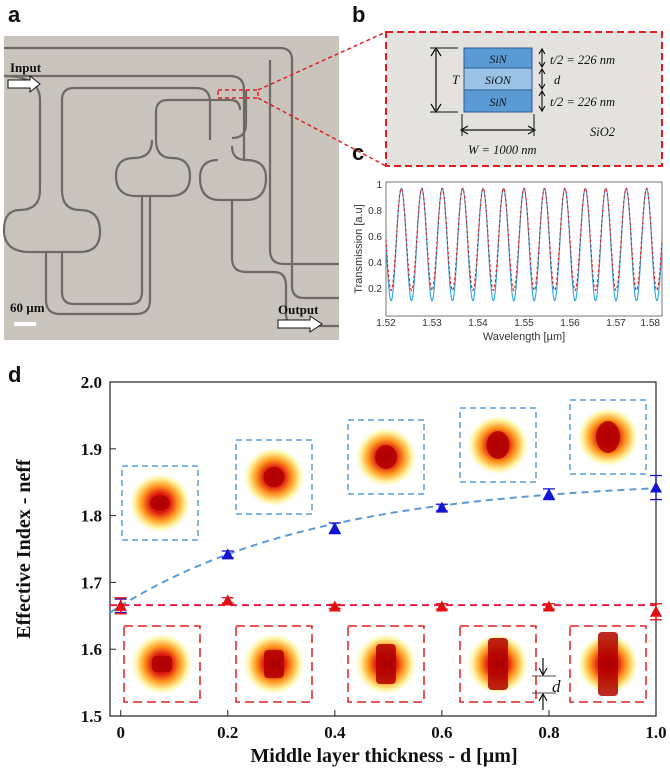 The width and height of the screenshot is (670, 779). I want to click on layer-label-sin-bottom: SiN, so click(498, 102).